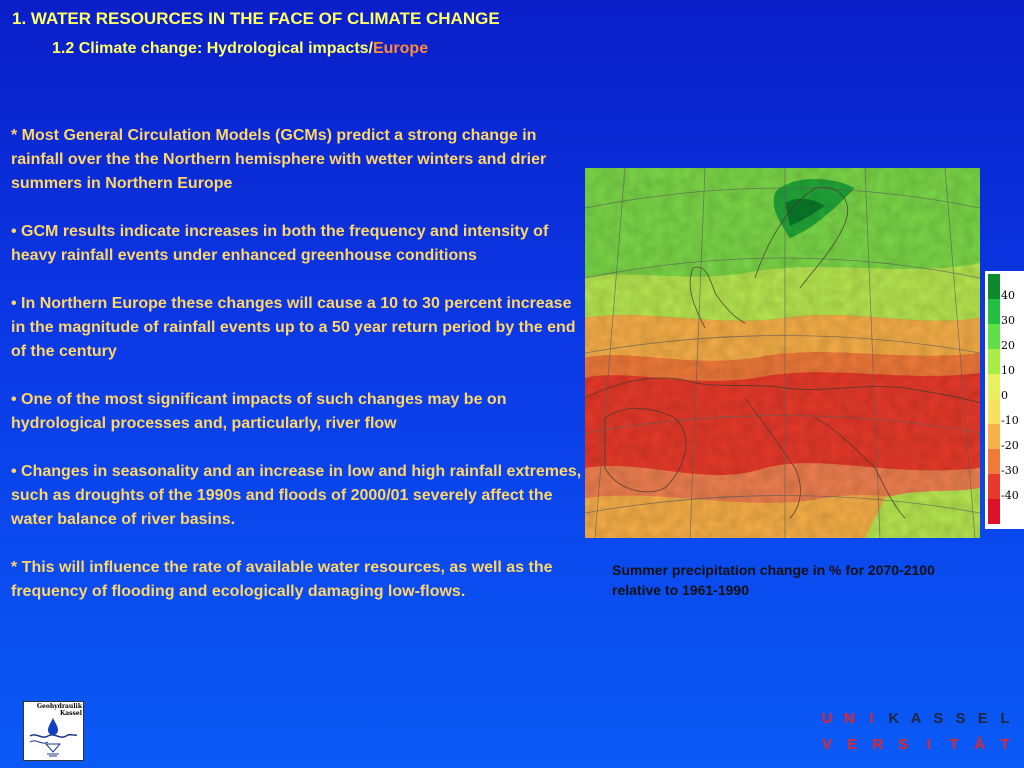  What do you see at coordinates (1010, 445) in the screenshot?
I see `legend-label: -20` at bounding box center [1010, 445].